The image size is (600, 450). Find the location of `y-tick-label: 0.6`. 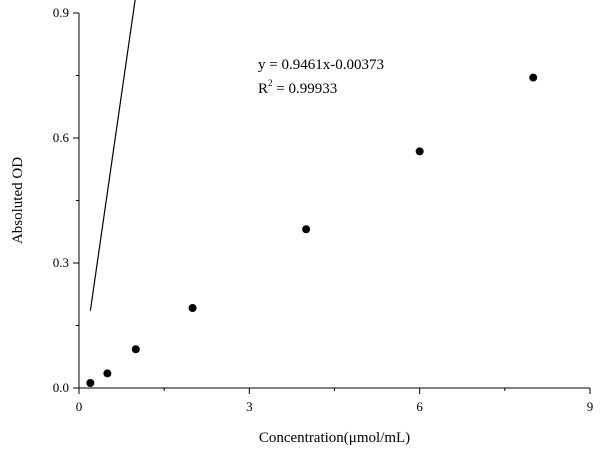

y-tick-label: 0.6 is located at coordinates (61, 137).